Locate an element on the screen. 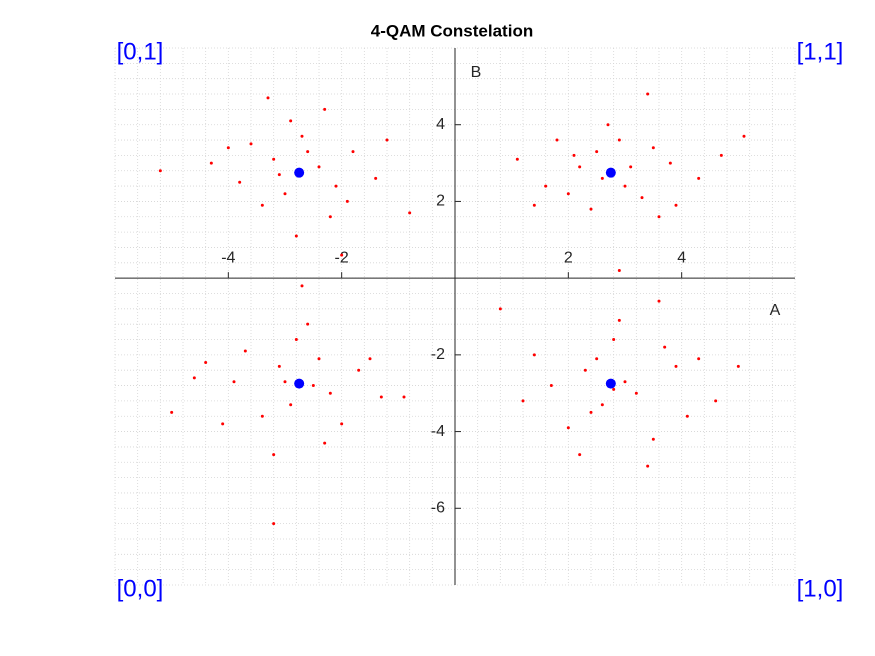  x-tick-label: 4 is located at coordinates (681, 257).